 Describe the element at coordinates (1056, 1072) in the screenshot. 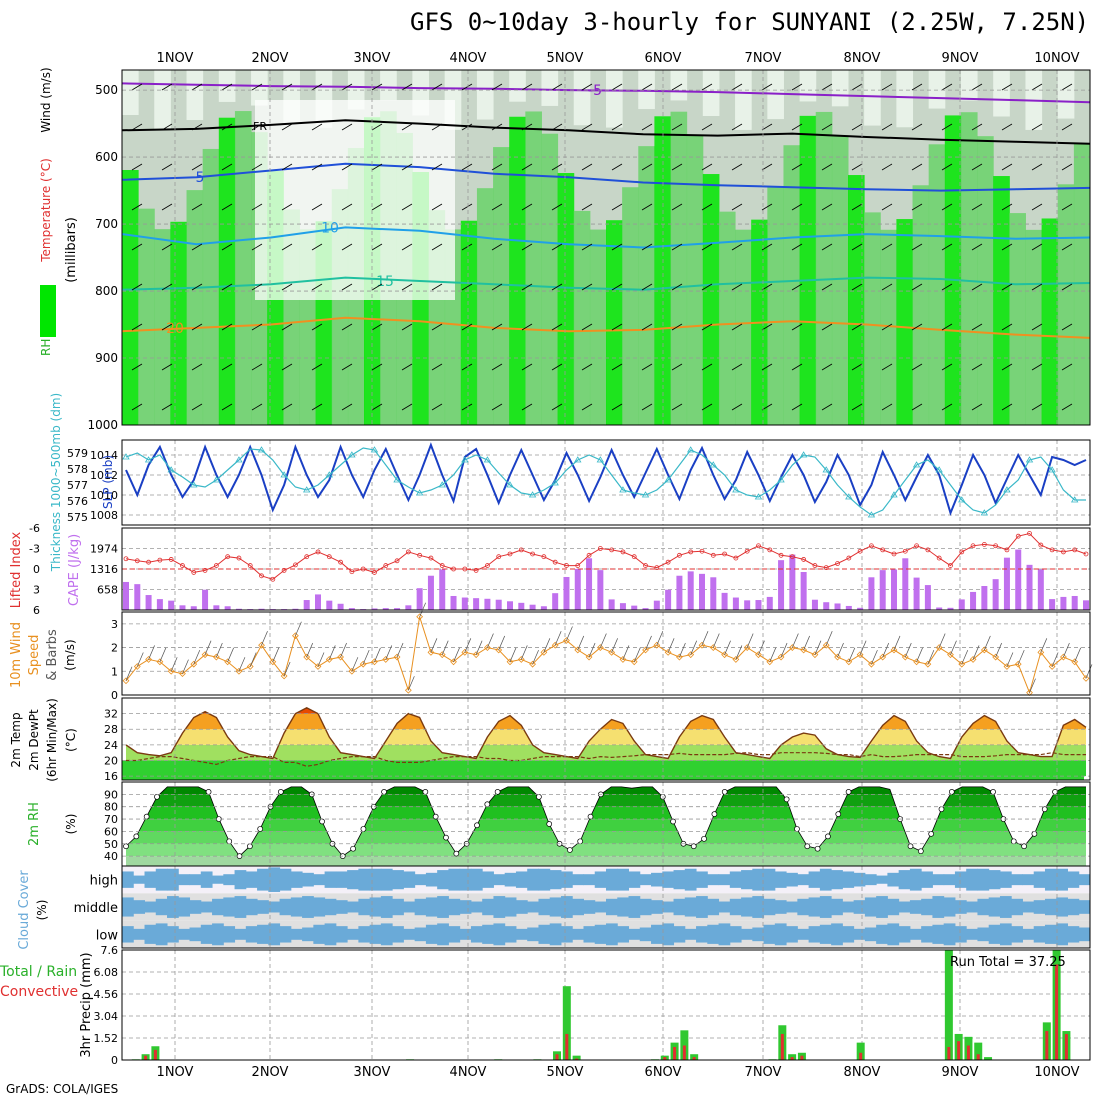

I see `bottom-date-label-9: 10NOV` at that location.